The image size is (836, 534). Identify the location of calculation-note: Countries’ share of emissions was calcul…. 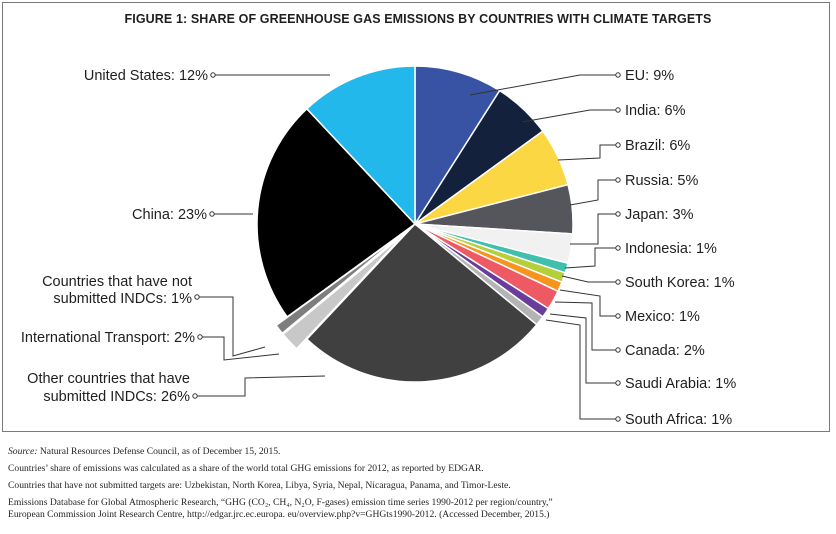
(246, 468).